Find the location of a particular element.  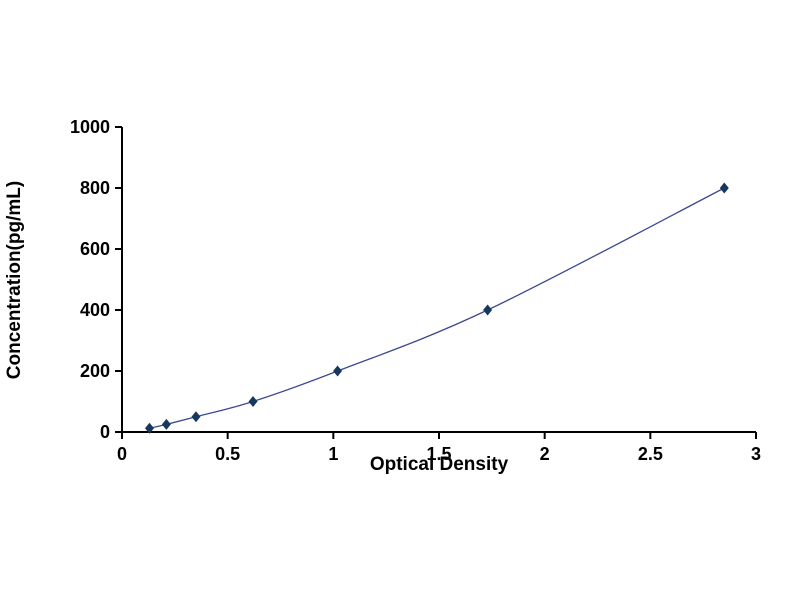

y-tick-label: 0 is located at coordinates (105, 432).